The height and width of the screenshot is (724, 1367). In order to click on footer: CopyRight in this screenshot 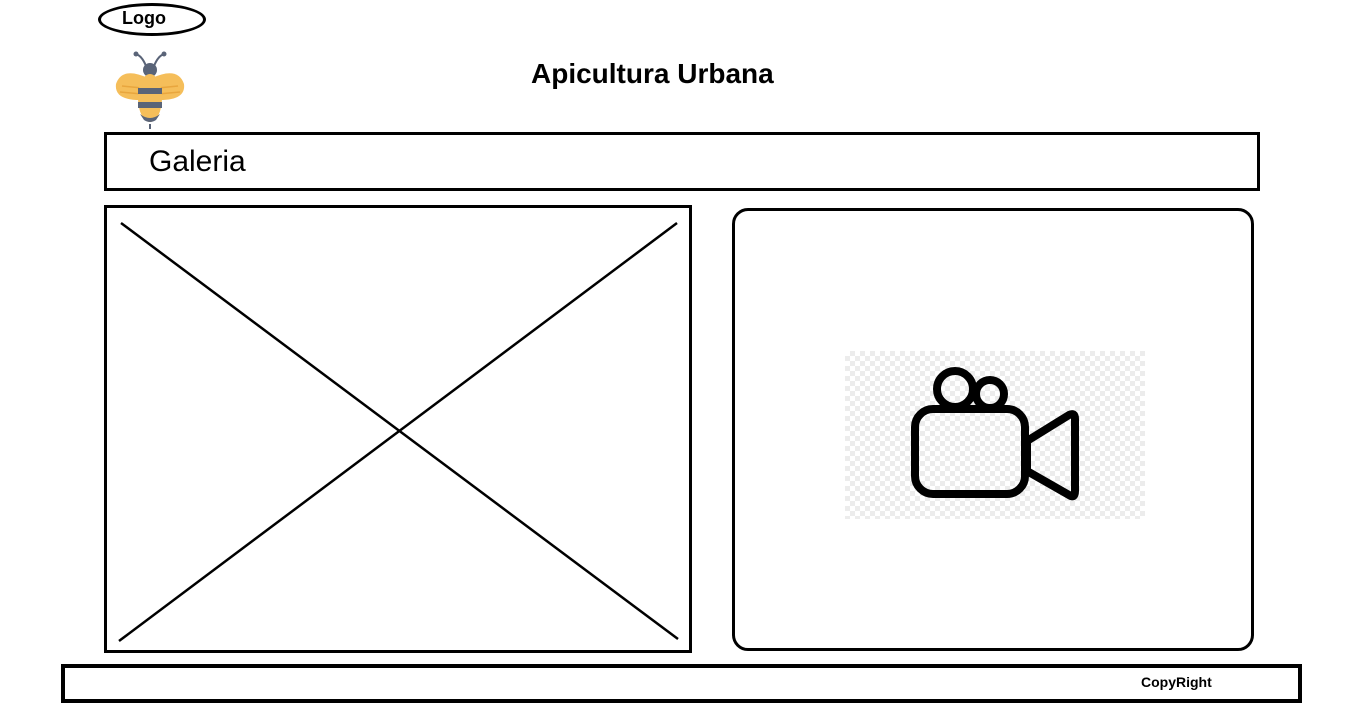, I will do `click(681, 683)`.